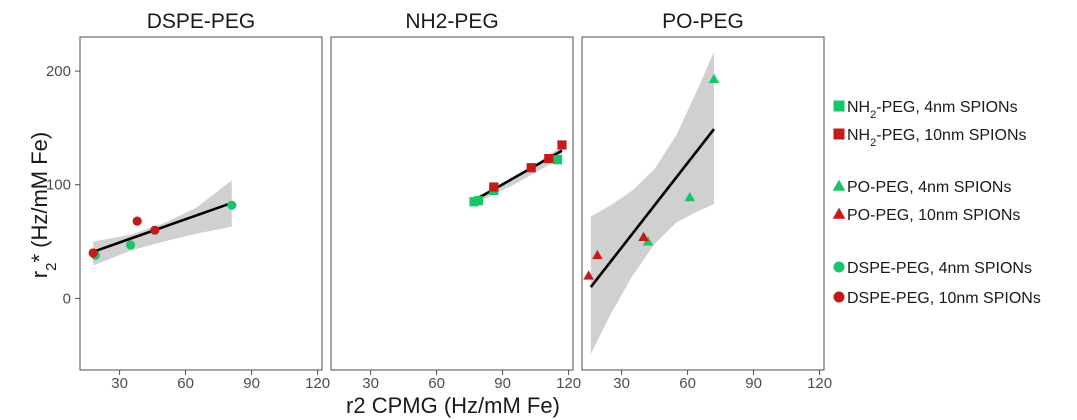  I want to click on y-axis-title-rest: * (Hz/mM Fe), so click(39, 197).